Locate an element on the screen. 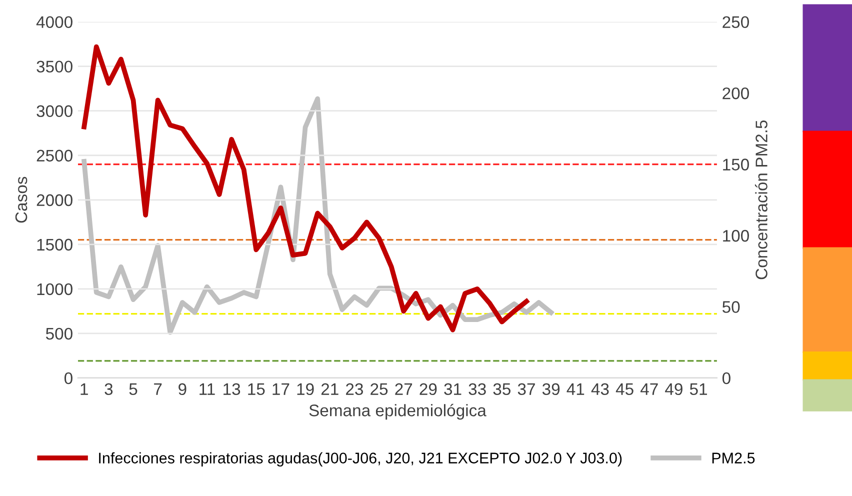 Image resolution: width=852 pixels, height=496 pixels. y-tick-label: 0 is located at coordinates (68, 378).